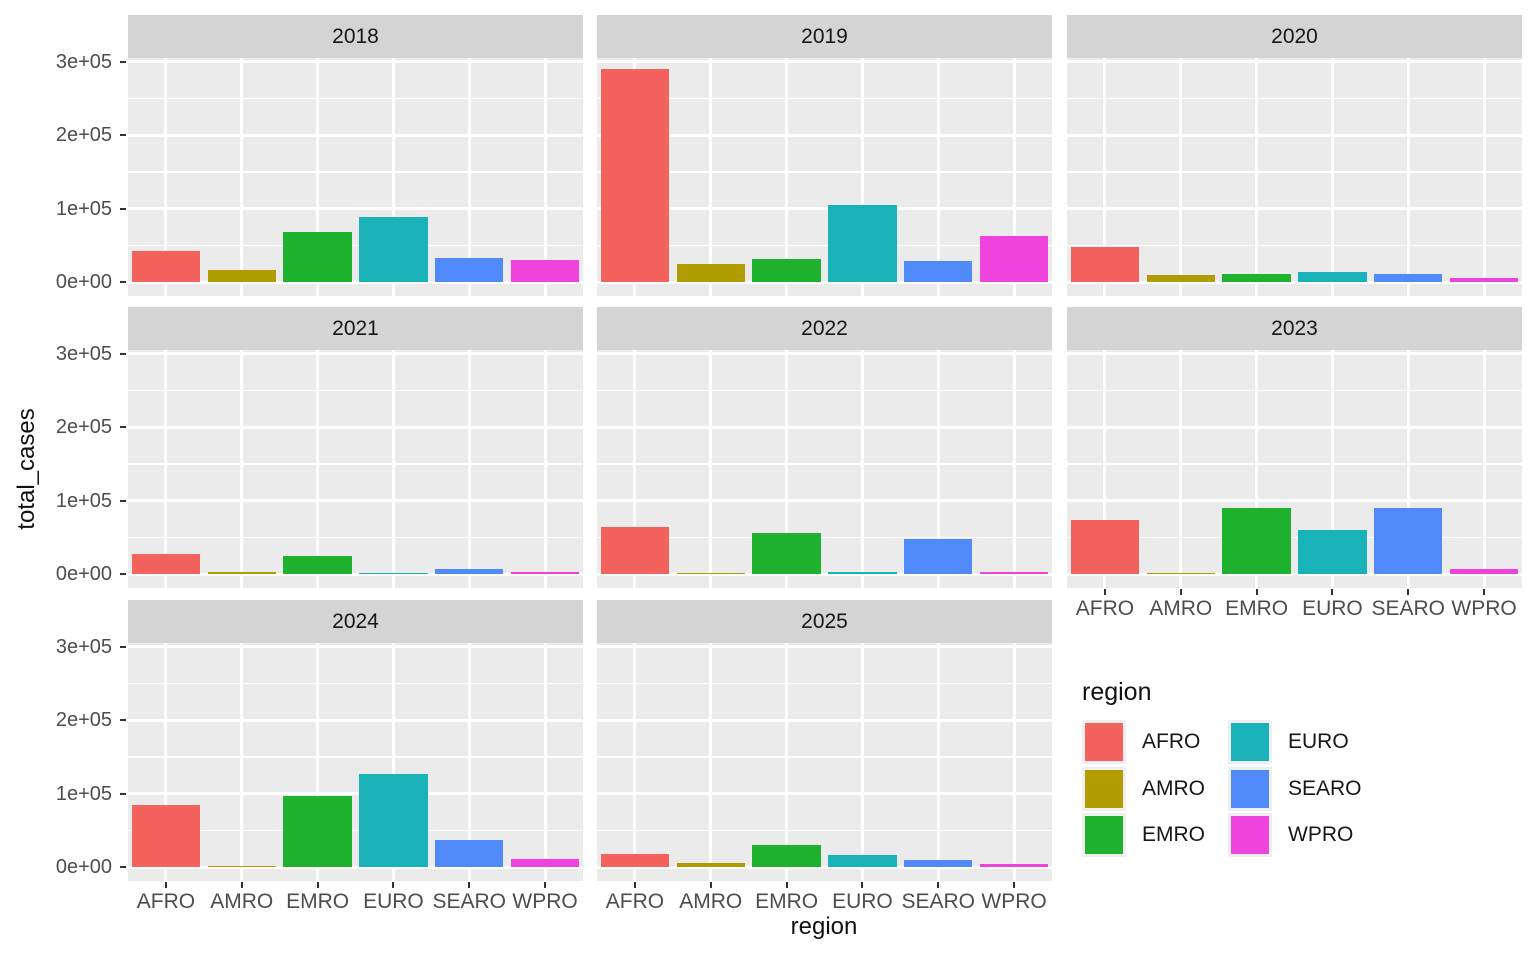  Describe the element at coordinates (1332, 277) in the screenshot. I see `bar-2020-EURO` at that location.